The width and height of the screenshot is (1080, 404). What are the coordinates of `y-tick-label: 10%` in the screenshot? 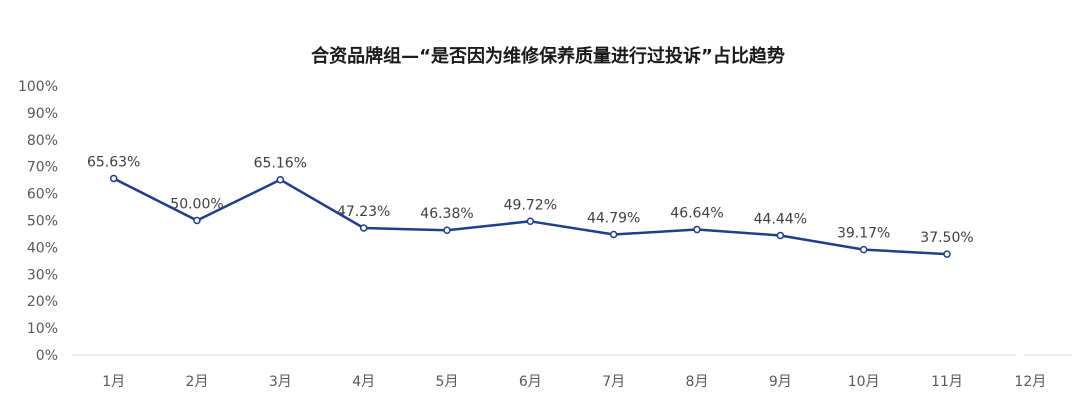 It's located at (42, 329).